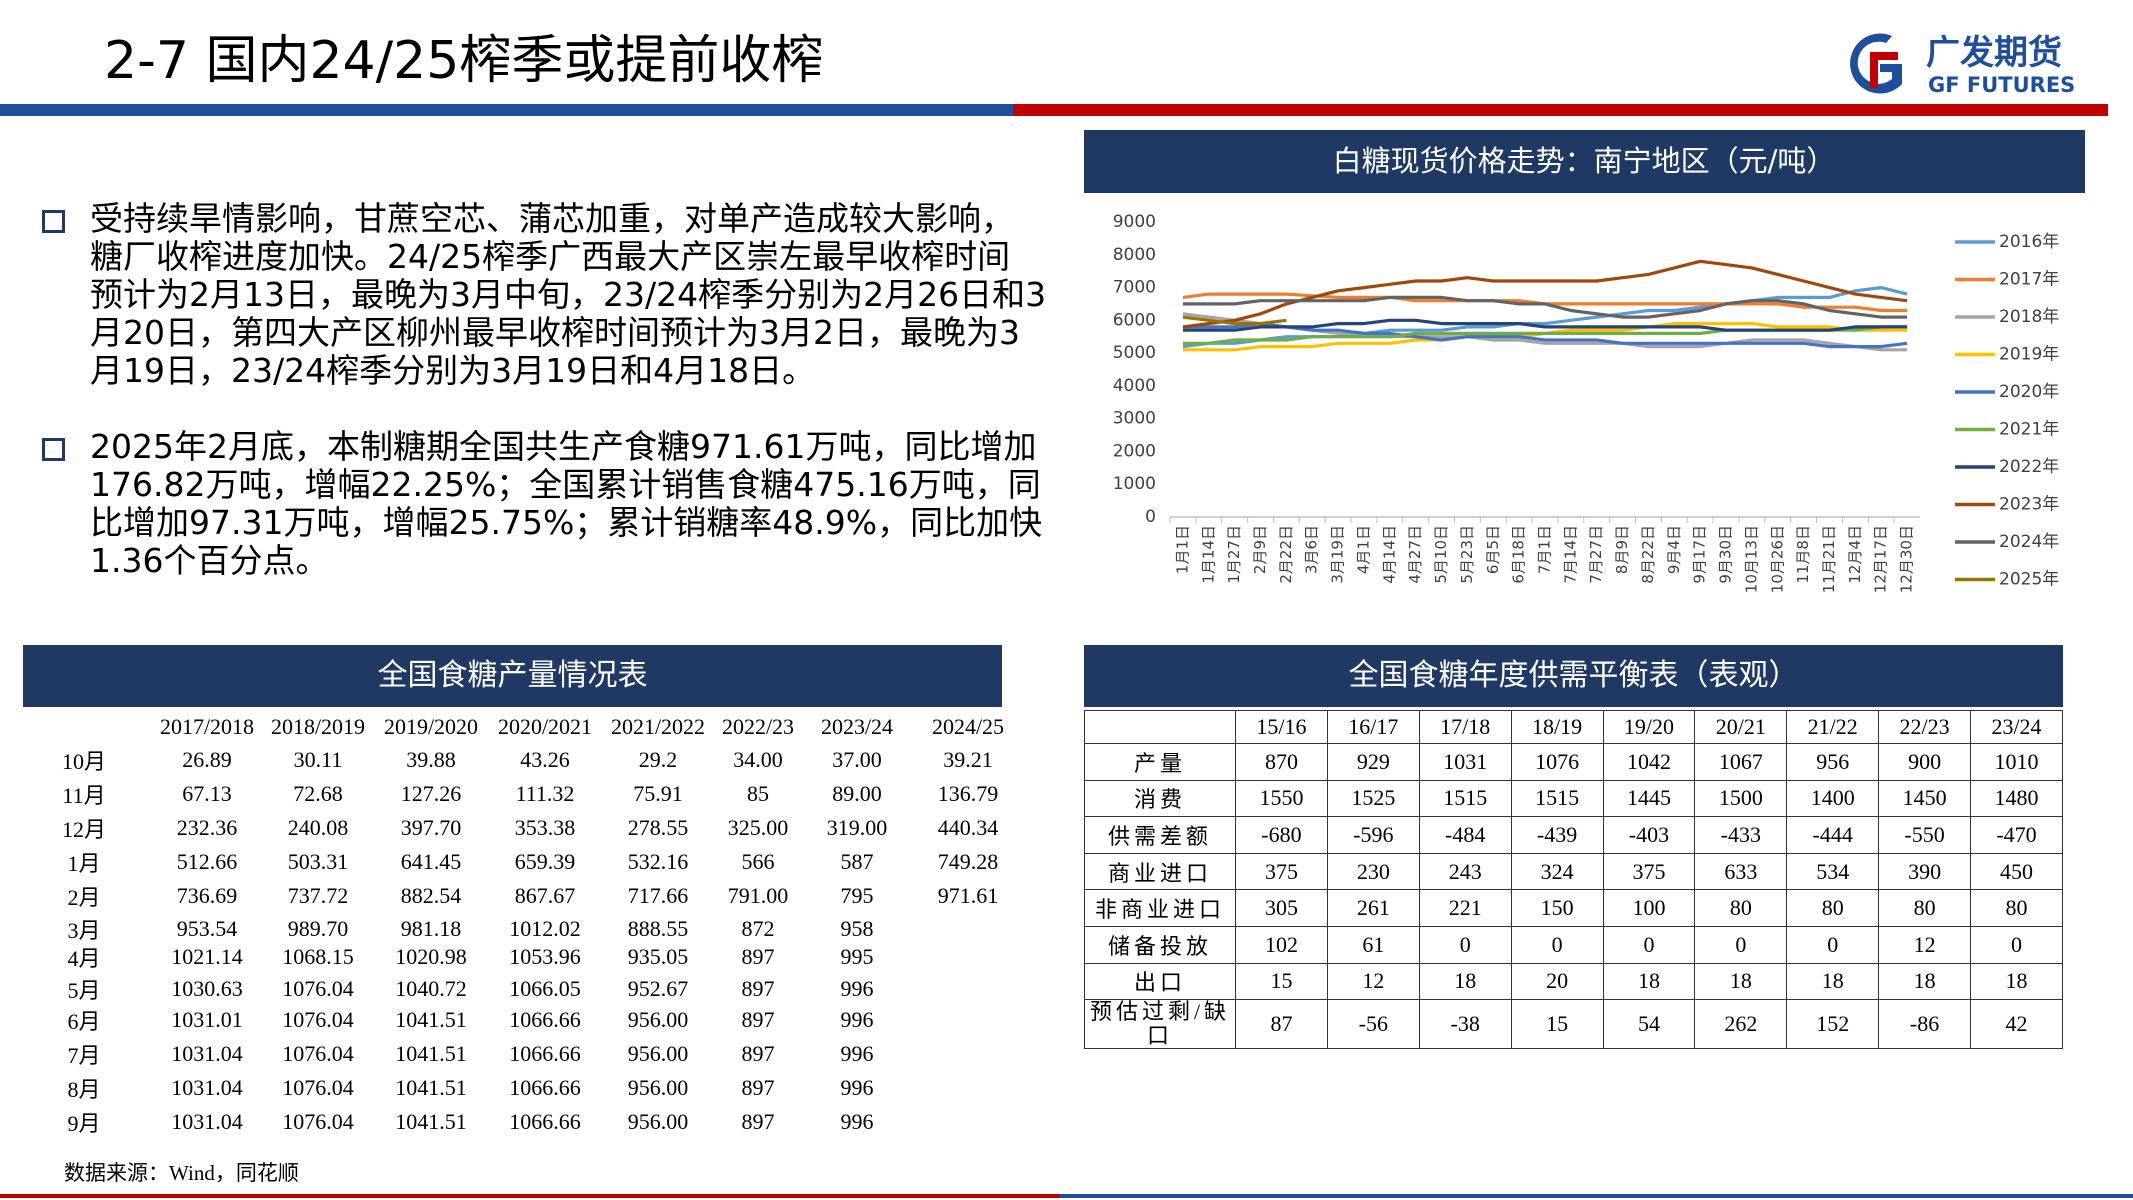 The width and height of the screenshot is (2133, 1200). I want to click on y-tick-label: 3000, so click(1134, 419).